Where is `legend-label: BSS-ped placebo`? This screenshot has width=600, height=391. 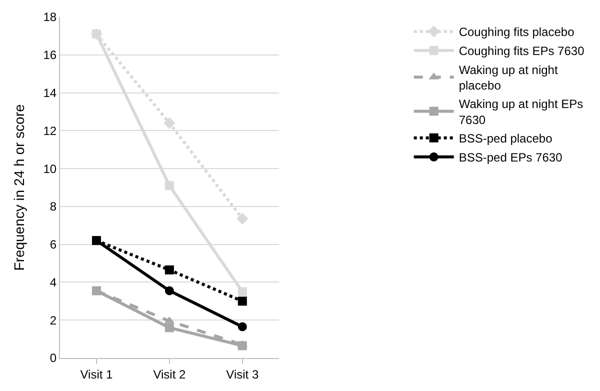
legend-label: BSS-ped placebo is located at coordinates (505, 139).